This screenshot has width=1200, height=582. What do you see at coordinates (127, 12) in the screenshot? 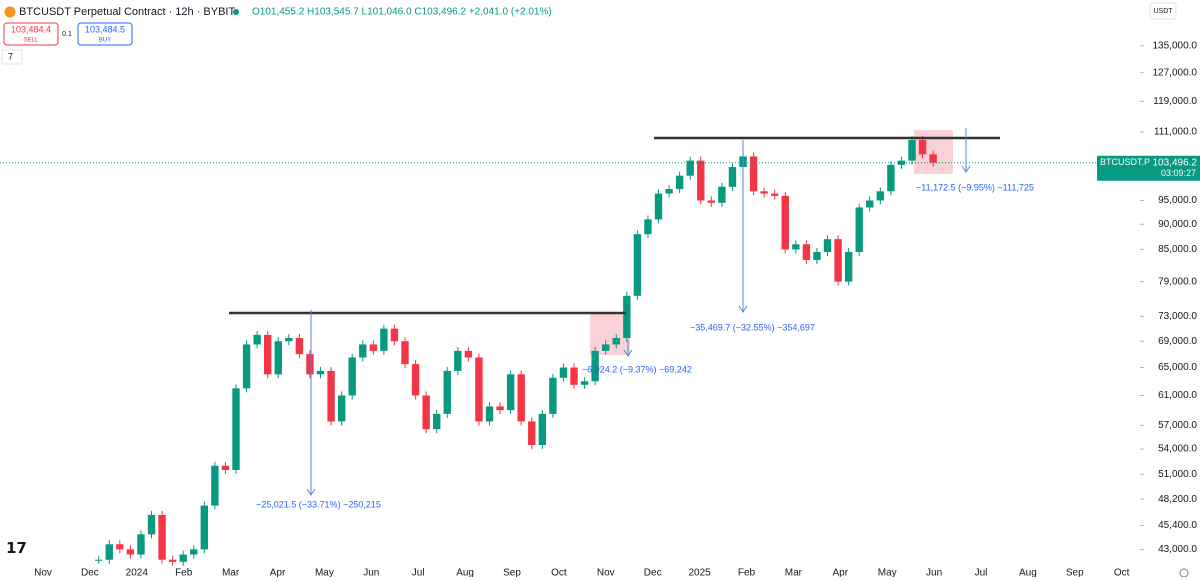
I see `symbol-title: BTCUSDT Perpetual Contract · 12h · BYBIT` at bounding box center [127, 12].